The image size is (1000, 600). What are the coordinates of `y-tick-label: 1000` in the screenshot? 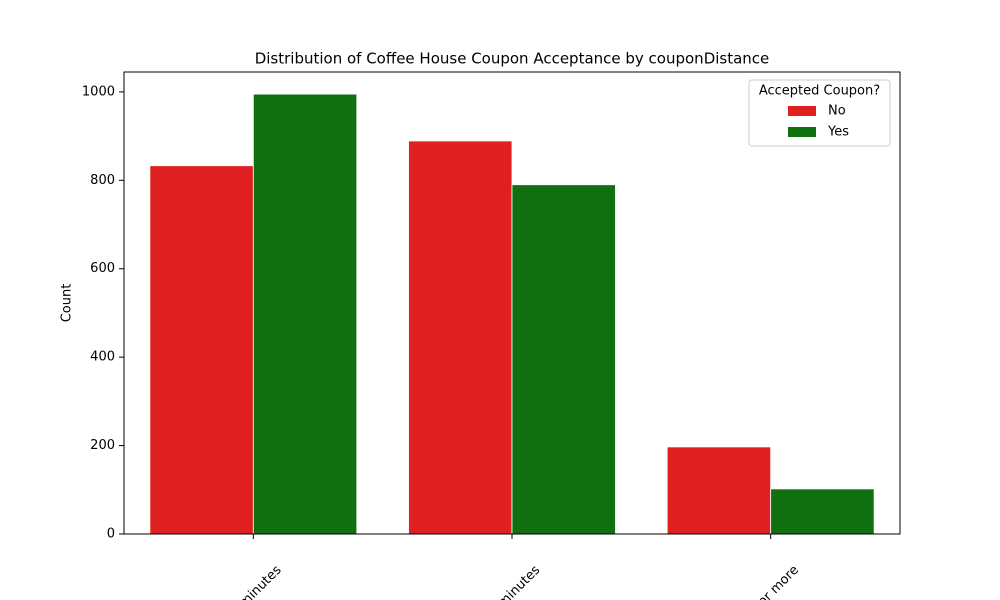 It's located at (98, 91).